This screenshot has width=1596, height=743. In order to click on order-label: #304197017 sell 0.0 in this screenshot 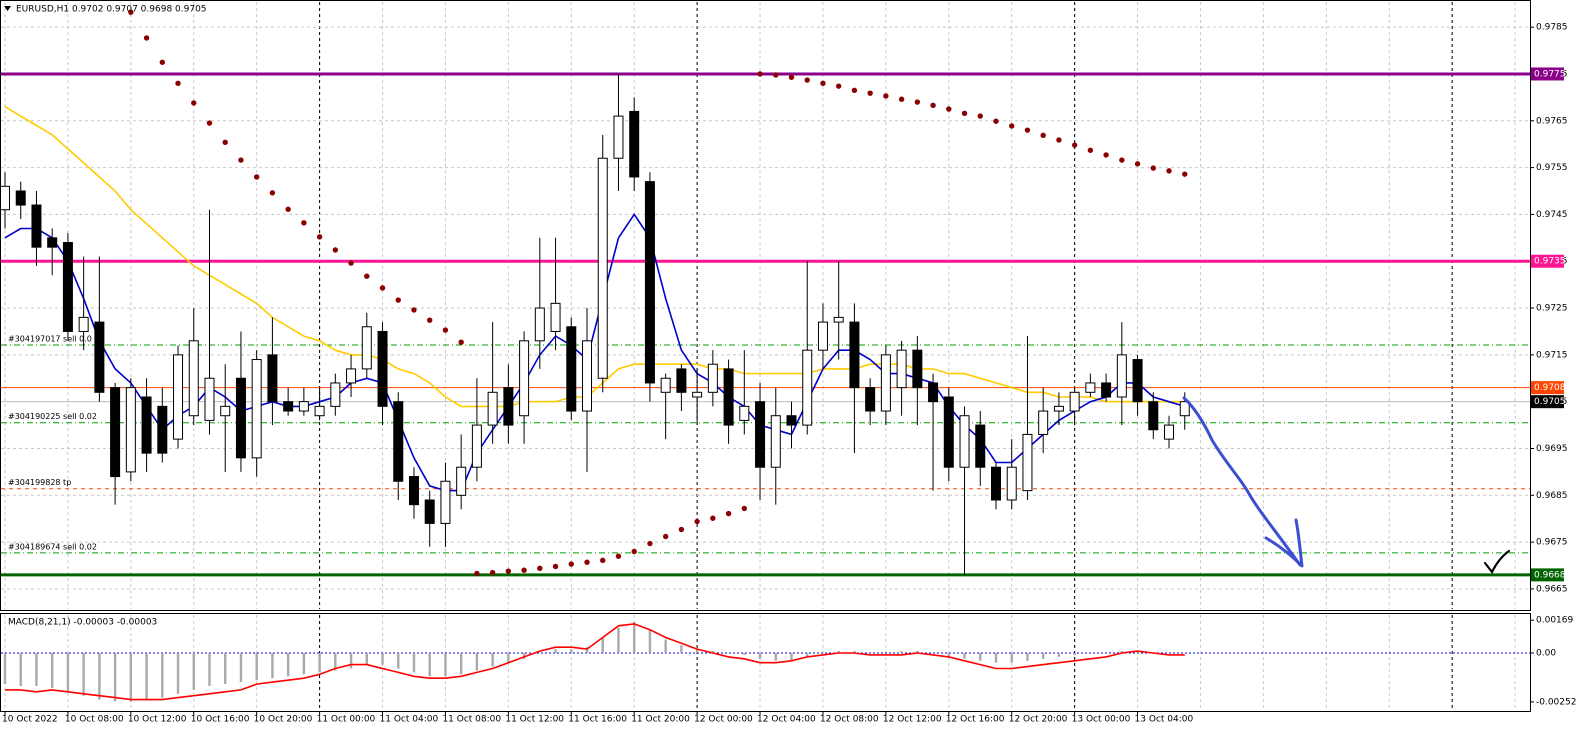, I will do `click(50, 339)`.